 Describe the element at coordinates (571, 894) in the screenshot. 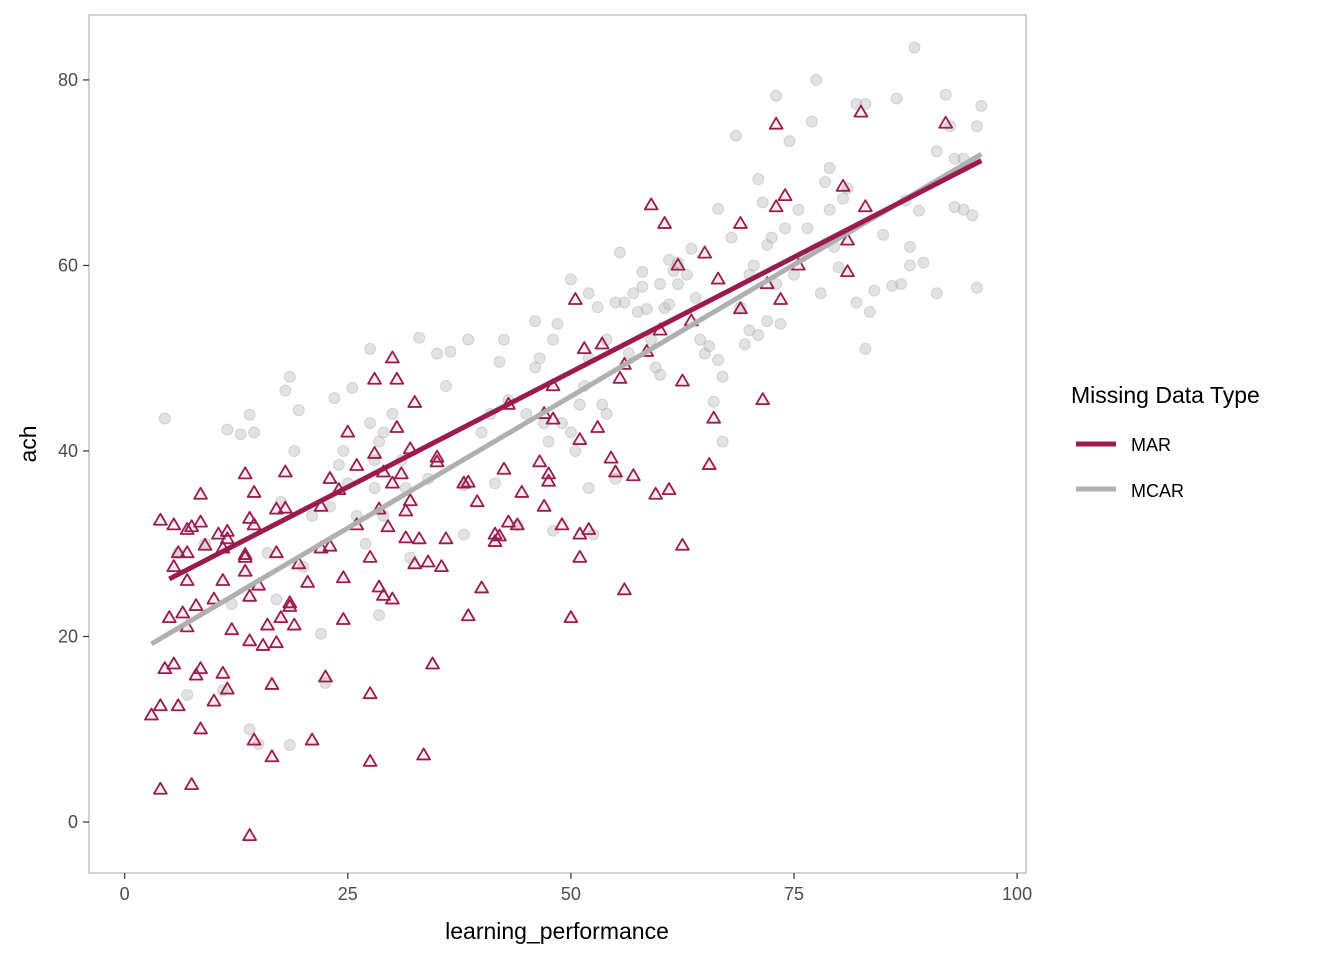

I see `x-tick-label: 50` at that location.